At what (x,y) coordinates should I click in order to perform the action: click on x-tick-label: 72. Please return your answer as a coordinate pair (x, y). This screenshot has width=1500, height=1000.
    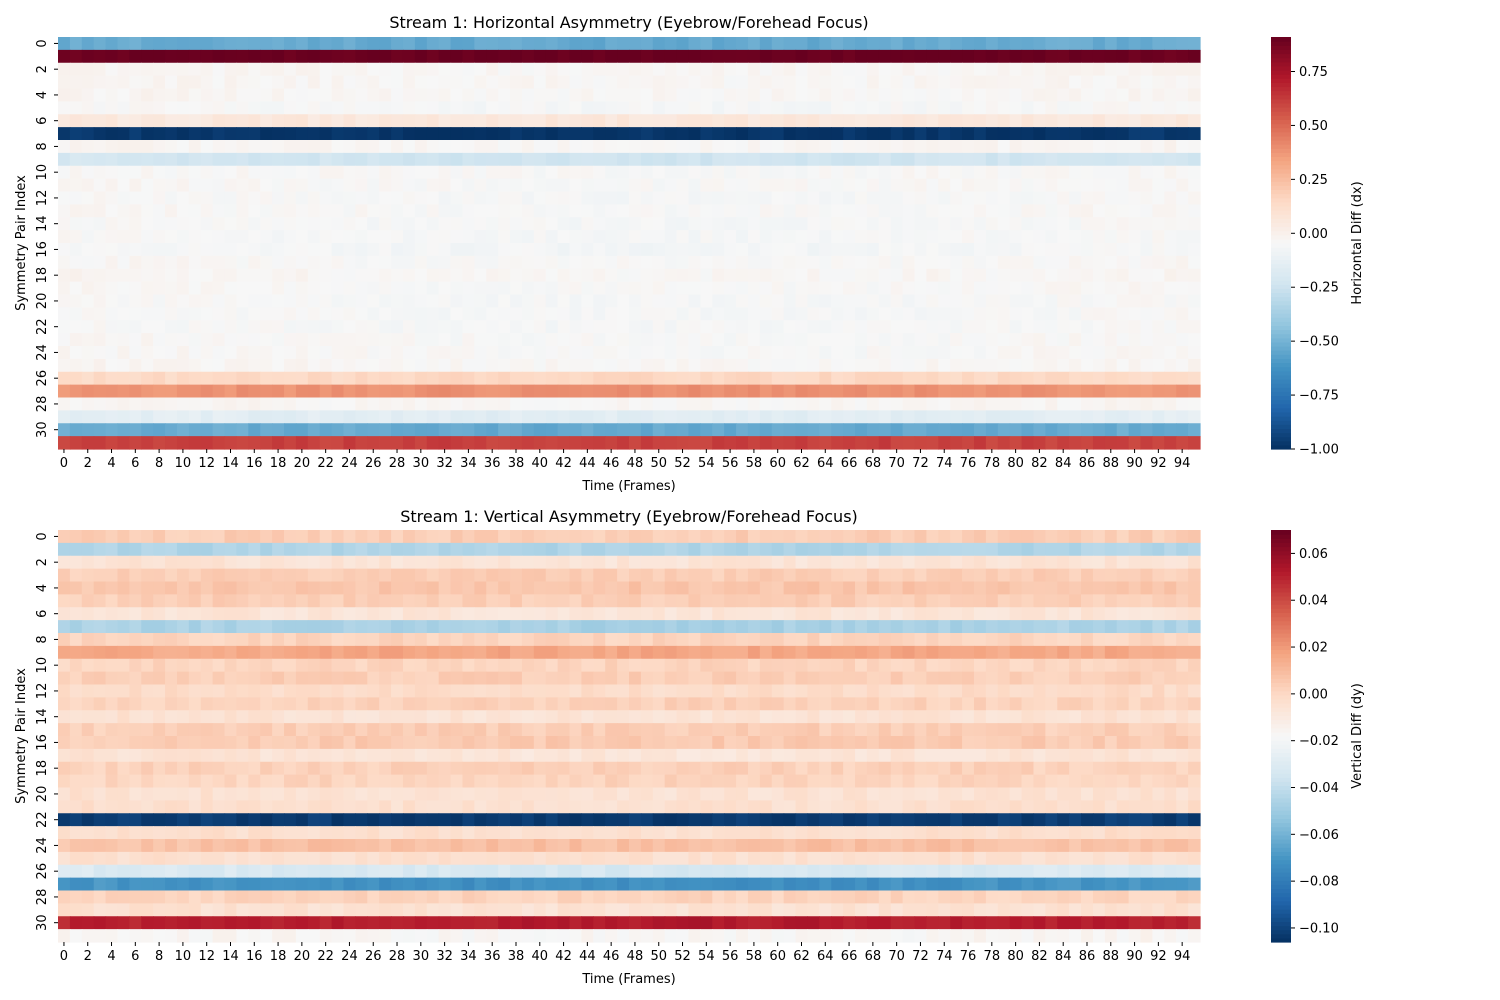
    Looking at the image, I should click on (920, 463).